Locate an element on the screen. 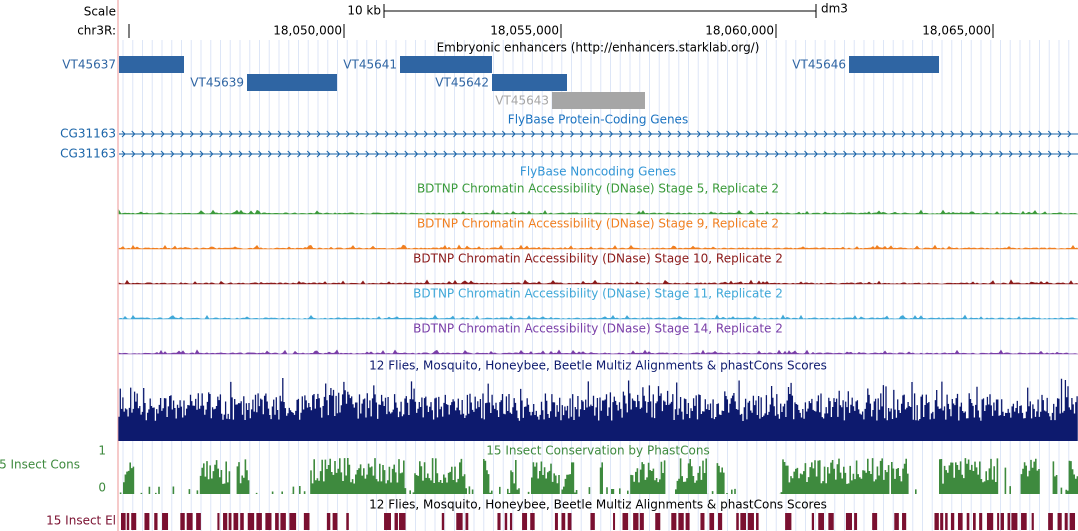  phastcons-signal is located at coordinates (598, 476).